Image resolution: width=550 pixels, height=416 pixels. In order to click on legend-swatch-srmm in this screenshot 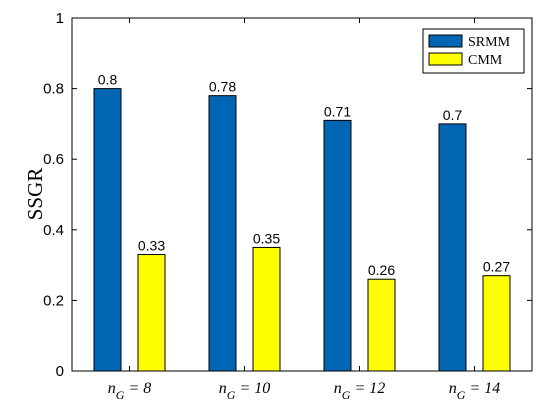, I will do `click(445, 41)`.